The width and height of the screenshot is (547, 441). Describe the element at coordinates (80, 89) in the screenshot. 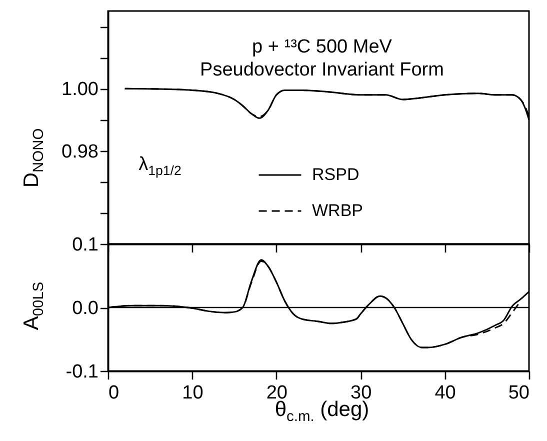

I see `y-tick-label: 1.00` at that location.